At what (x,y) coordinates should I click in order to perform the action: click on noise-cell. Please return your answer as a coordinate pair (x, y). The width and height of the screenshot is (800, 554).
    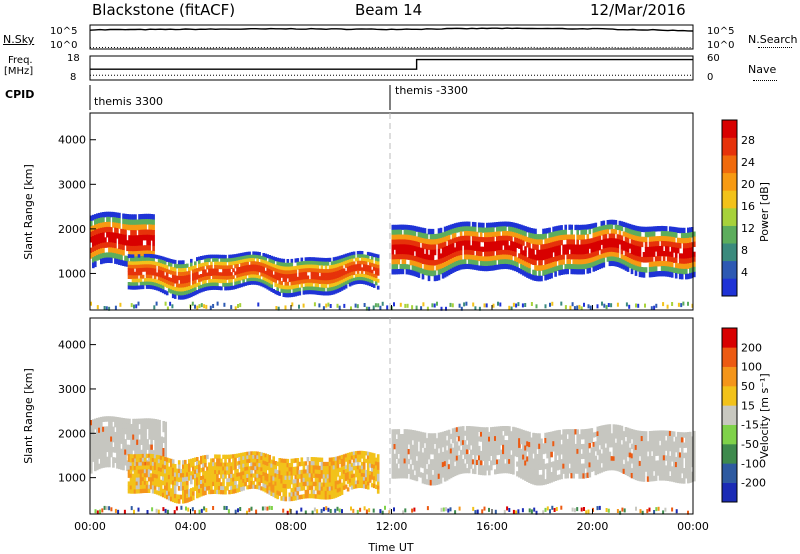
    Looking at the image, I should click on (466, 303).